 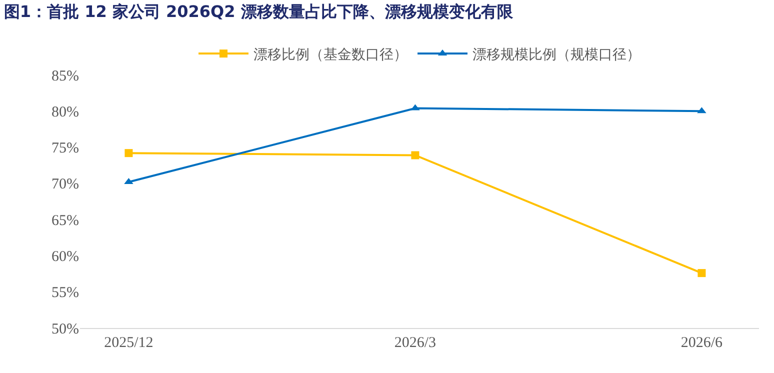 What do you see at coordinates (65, 329) in the screenshot?
I see `y-tick-label: 50%` at bounding box center [65, 329].